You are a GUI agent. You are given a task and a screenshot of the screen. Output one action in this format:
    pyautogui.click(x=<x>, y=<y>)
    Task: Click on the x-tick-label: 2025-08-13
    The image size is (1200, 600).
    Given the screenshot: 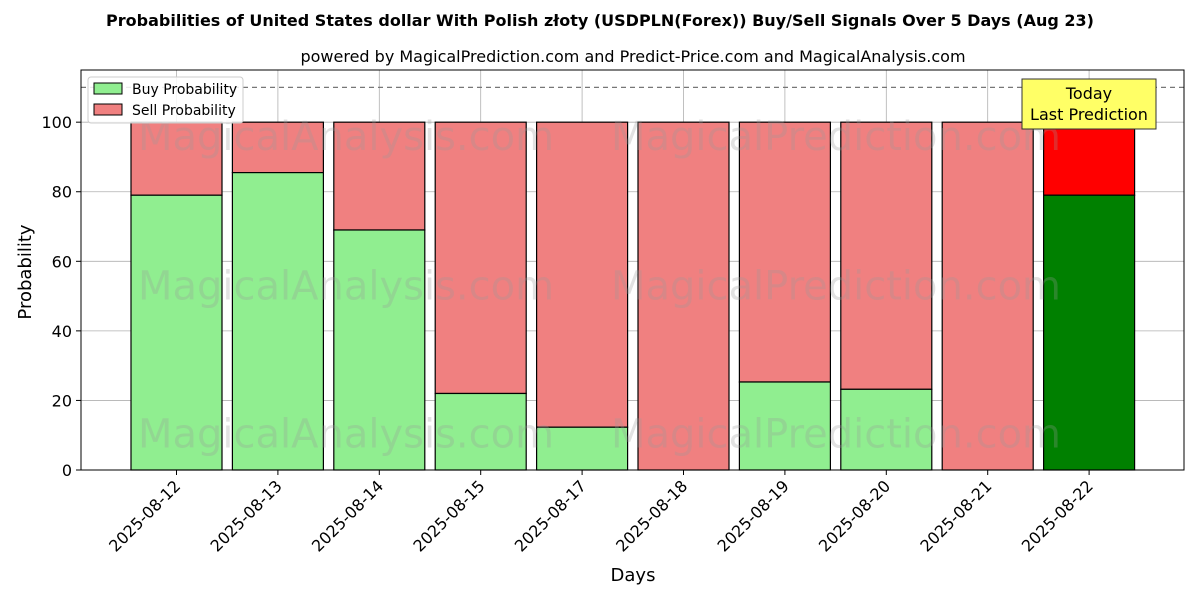 What is the action you would take?
    pyautogui.click(x=246, y=515)
    